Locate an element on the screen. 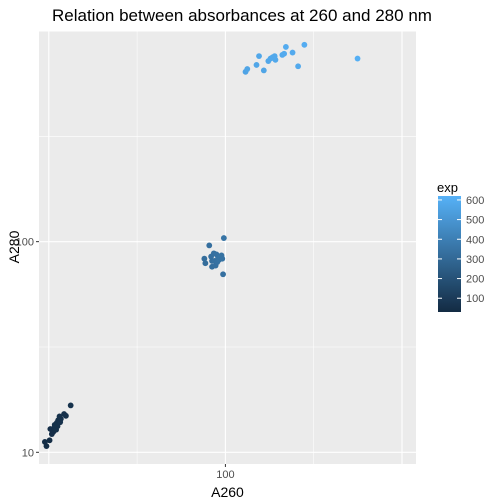 Image resolution: width=504 pixels, height=504 pixels. legend-tick-label: 500 is located at coordinates (475, 221).